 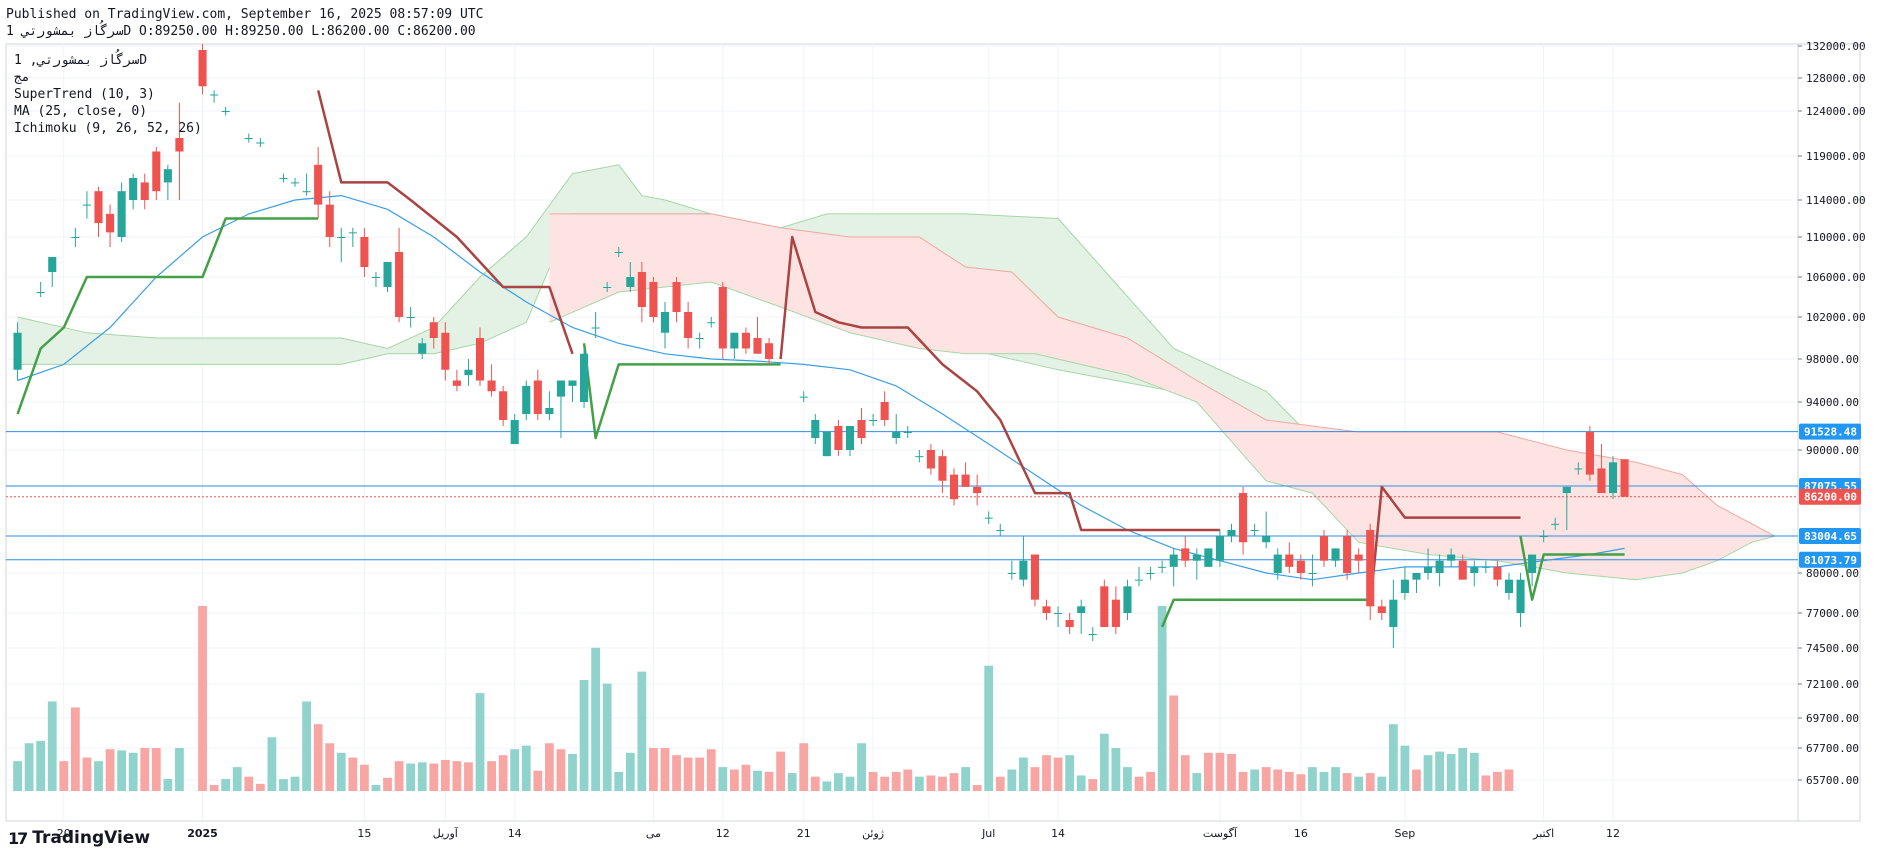 I want to click on price-tick-label: 132000.00, so click(x=1836, y=46).